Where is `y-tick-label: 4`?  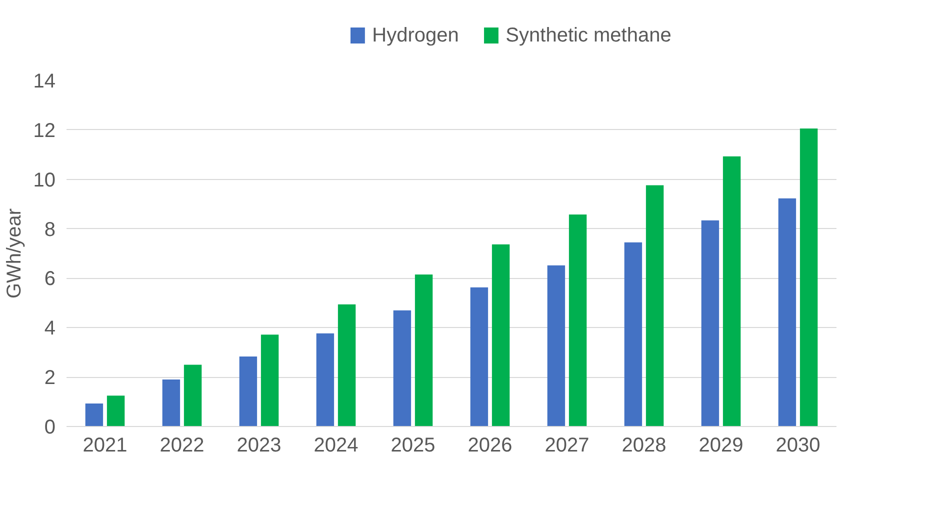 y-tick-label: 4 is located at coordinates (50, 329).